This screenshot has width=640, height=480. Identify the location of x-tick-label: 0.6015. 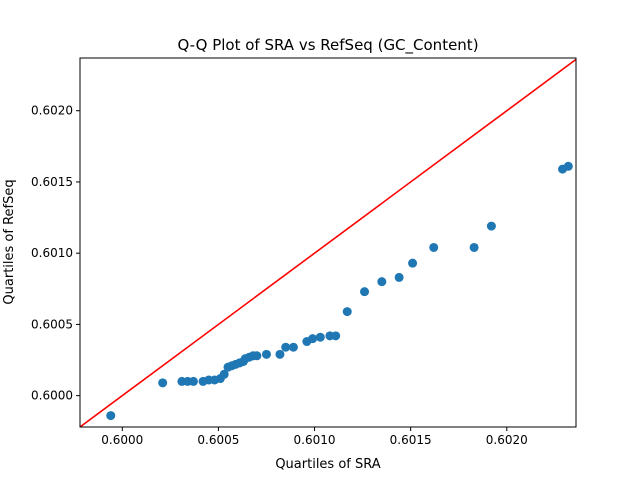
(411, 440).